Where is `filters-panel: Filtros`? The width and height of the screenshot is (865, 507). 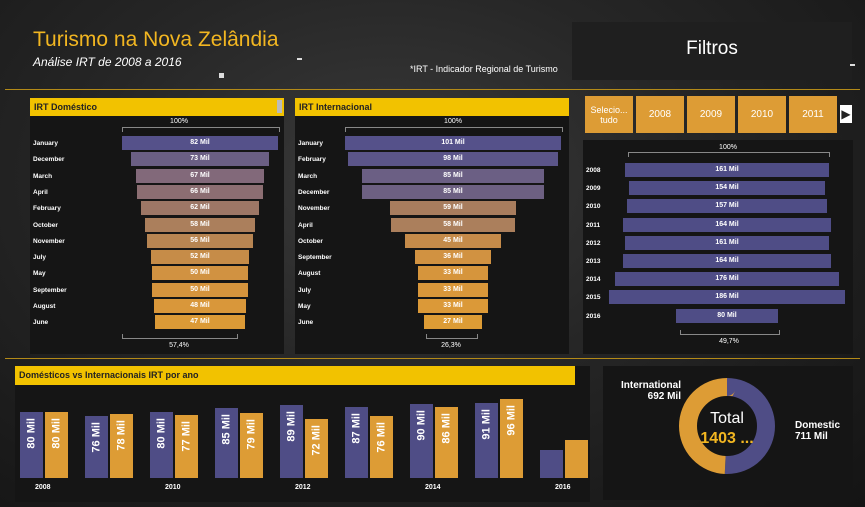
filters-panel: Filtros is located at coordinates (712, 51).